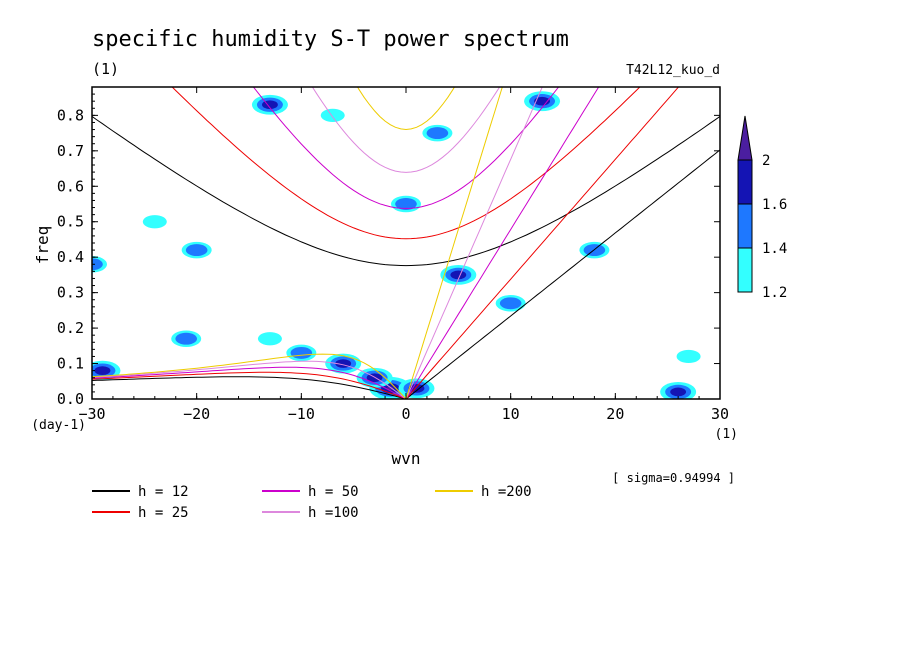  Describe the element at coordinates (766, 161) in the screenshot. I see `colorbar-label: 2` at that location.